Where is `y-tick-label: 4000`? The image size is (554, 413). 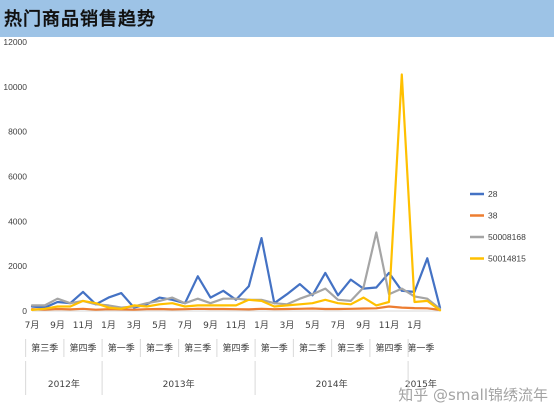 y-tick-label: 4000 is located at coordinates (17, 221).